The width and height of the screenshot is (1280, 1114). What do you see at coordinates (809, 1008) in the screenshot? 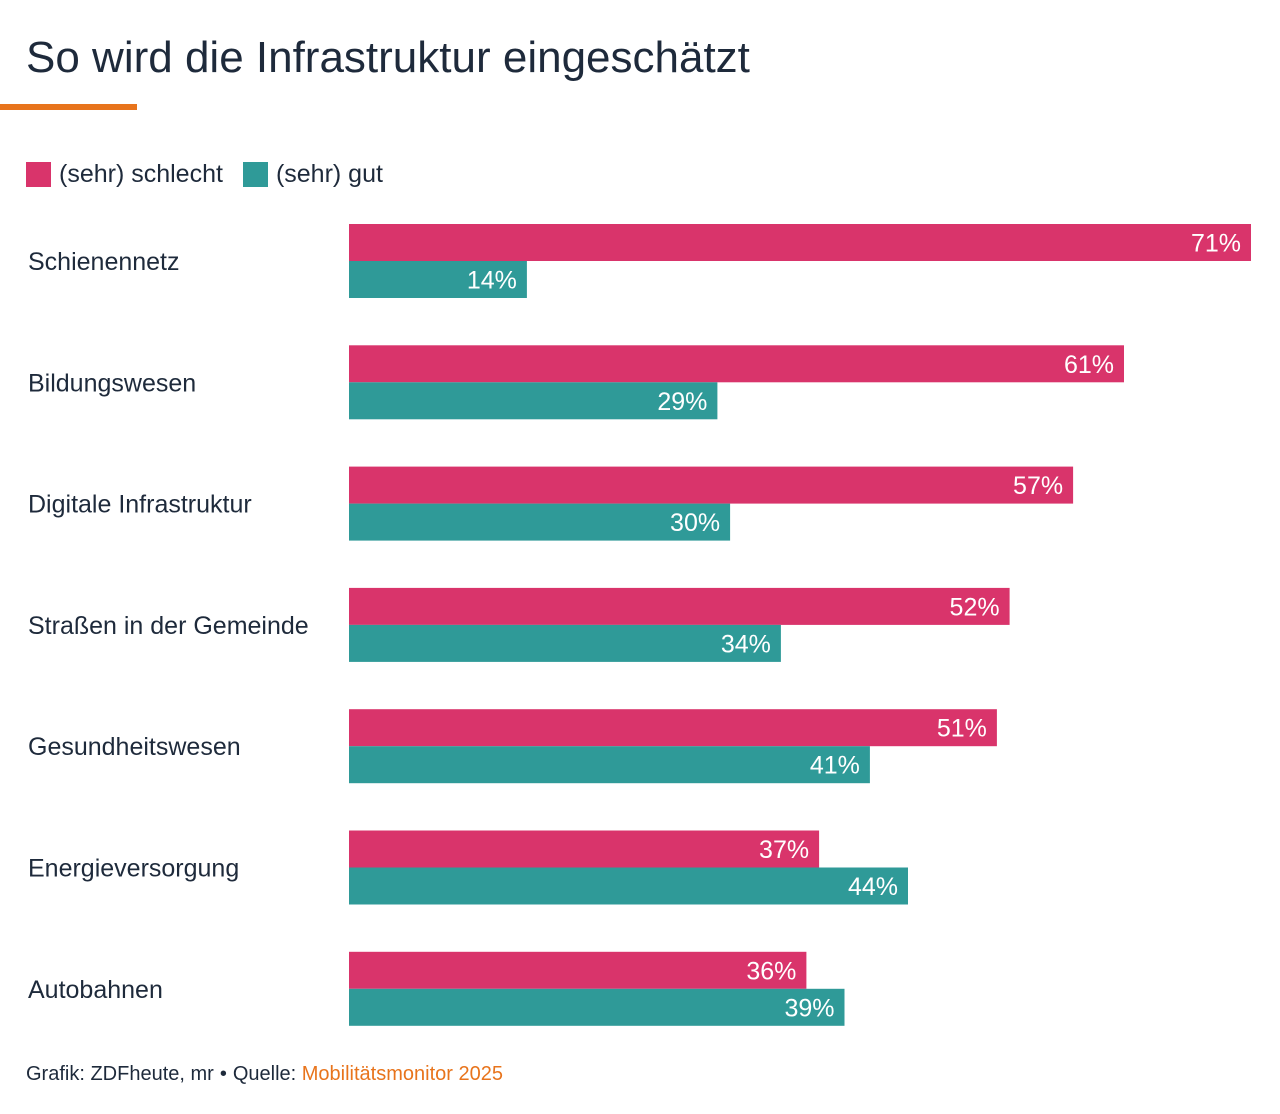
I see `value-label-gut-autobahnen: 39%` at bounding box center [809, 1008].